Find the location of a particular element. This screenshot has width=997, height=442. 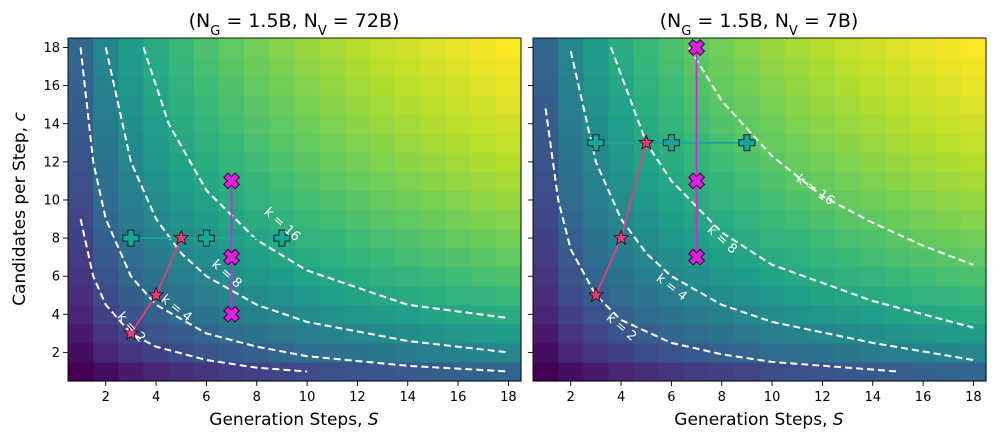

x-axis-label-72b: Generation Steps, S is located at coordinates (294, 420).